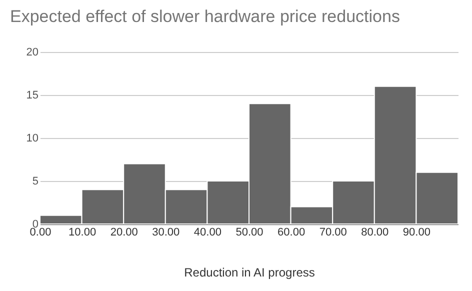 The height and width of the screenshot is (291, 472). I want to click on x-tick-label: 20.00, so click(124, 232).